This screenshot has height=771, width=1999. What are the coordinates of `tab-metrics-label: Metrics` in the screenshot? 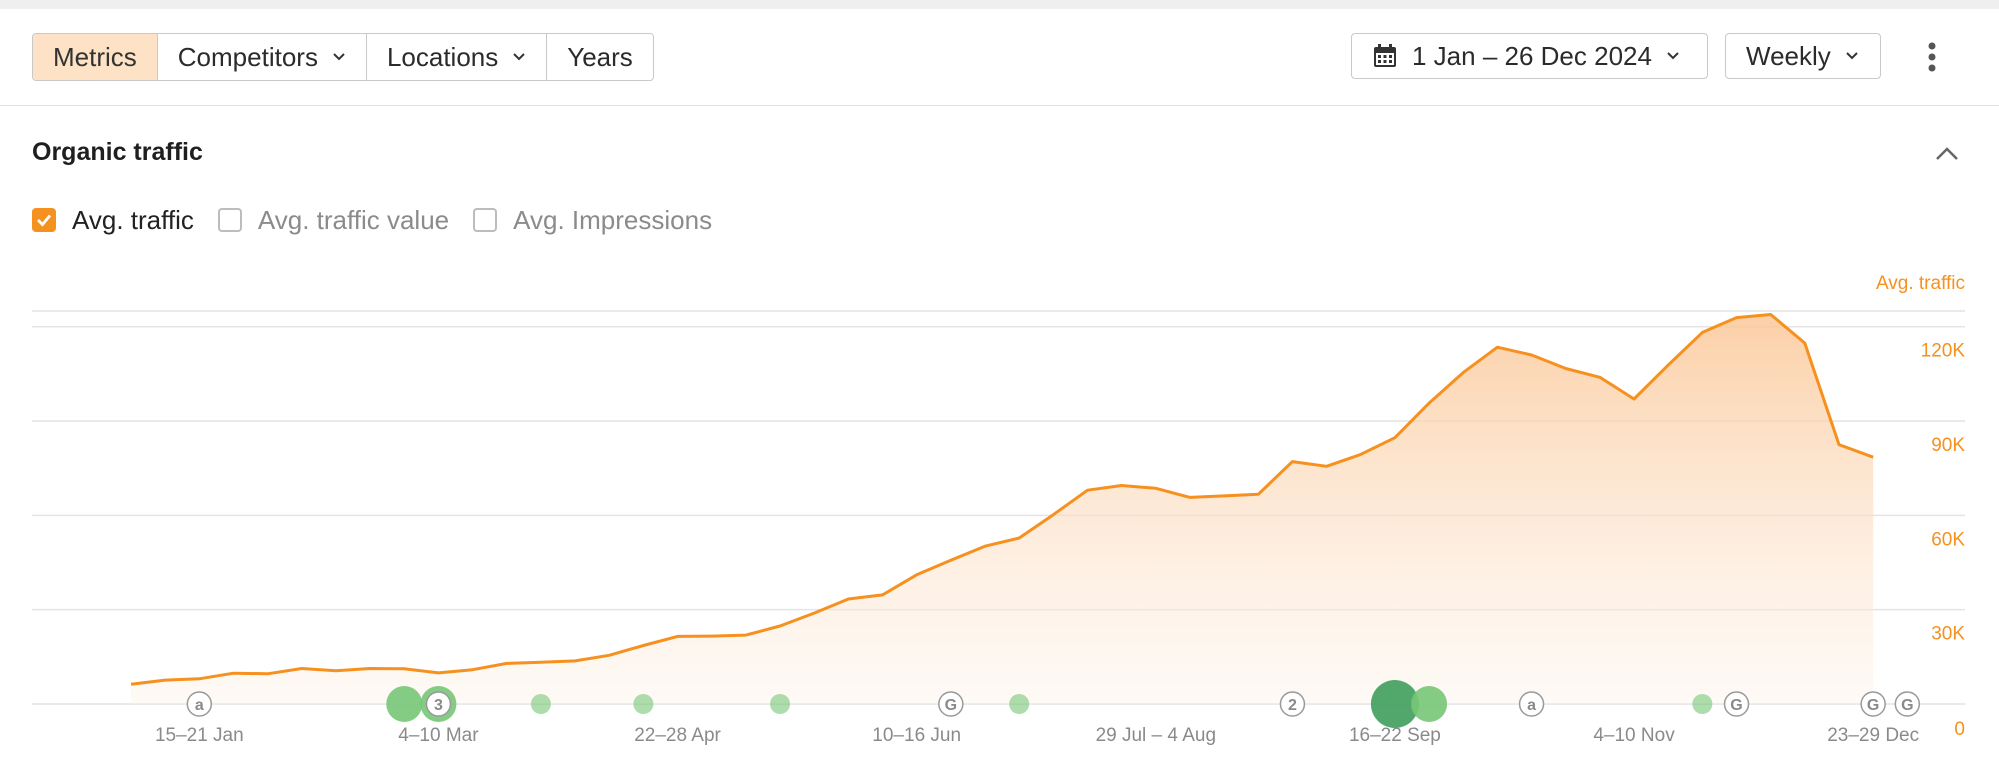 It's located at (95, 56).